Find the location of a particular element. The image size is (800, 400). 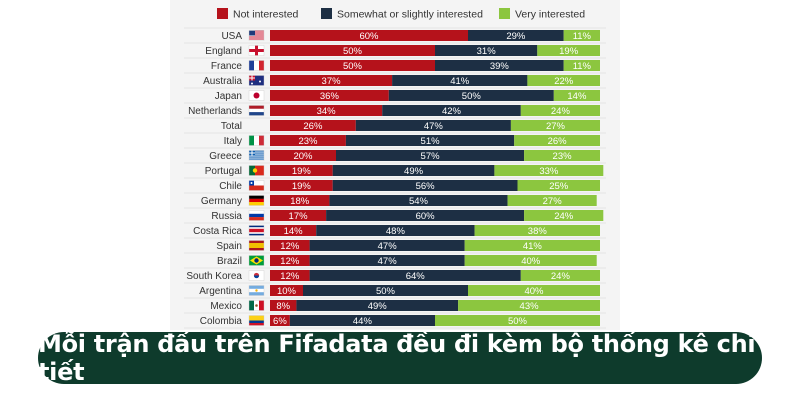

category-label: Brazil is located at coordinates (229, 261).